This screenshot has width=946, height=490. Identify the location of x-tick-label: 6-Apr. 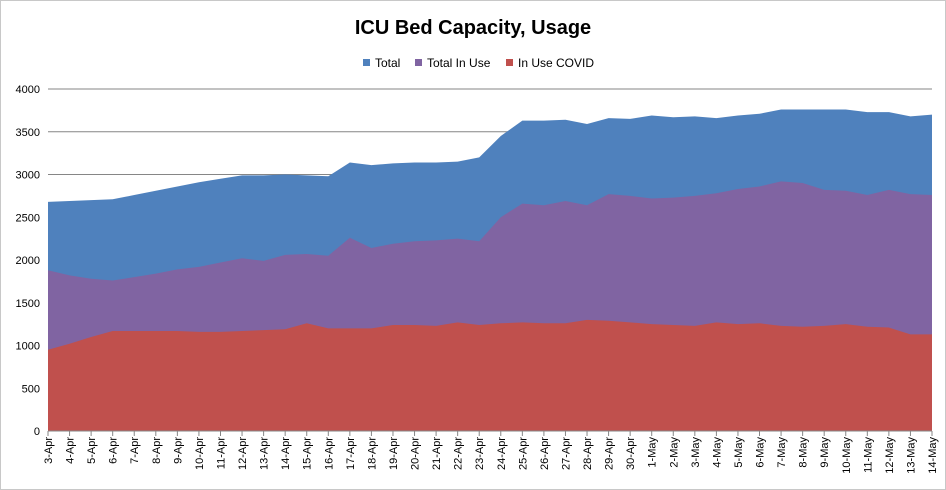
(114, 450).